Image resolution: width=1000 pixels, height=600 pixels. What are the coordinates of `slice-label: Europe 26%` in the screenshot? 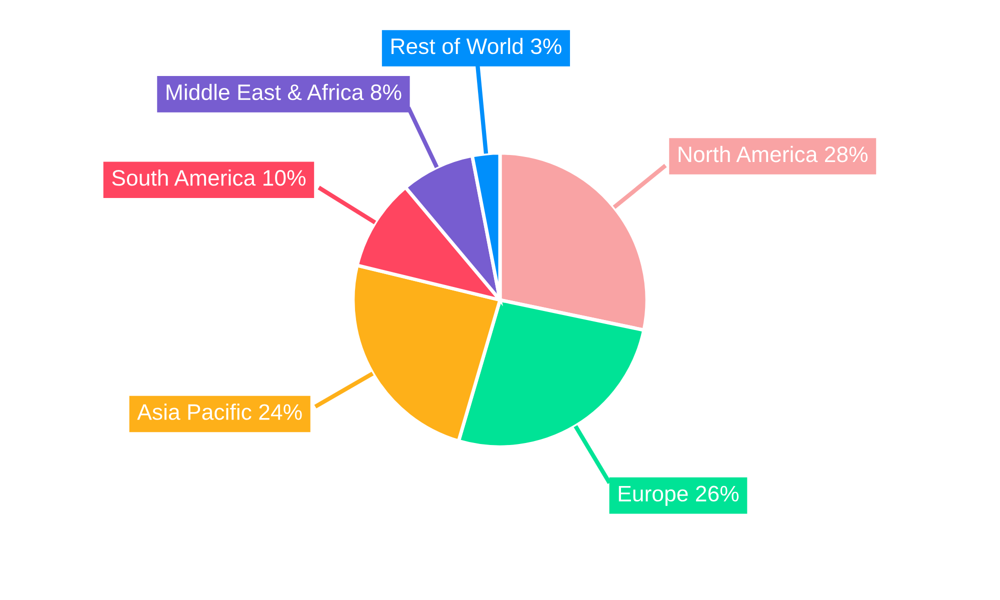 It's located at (678, 496).